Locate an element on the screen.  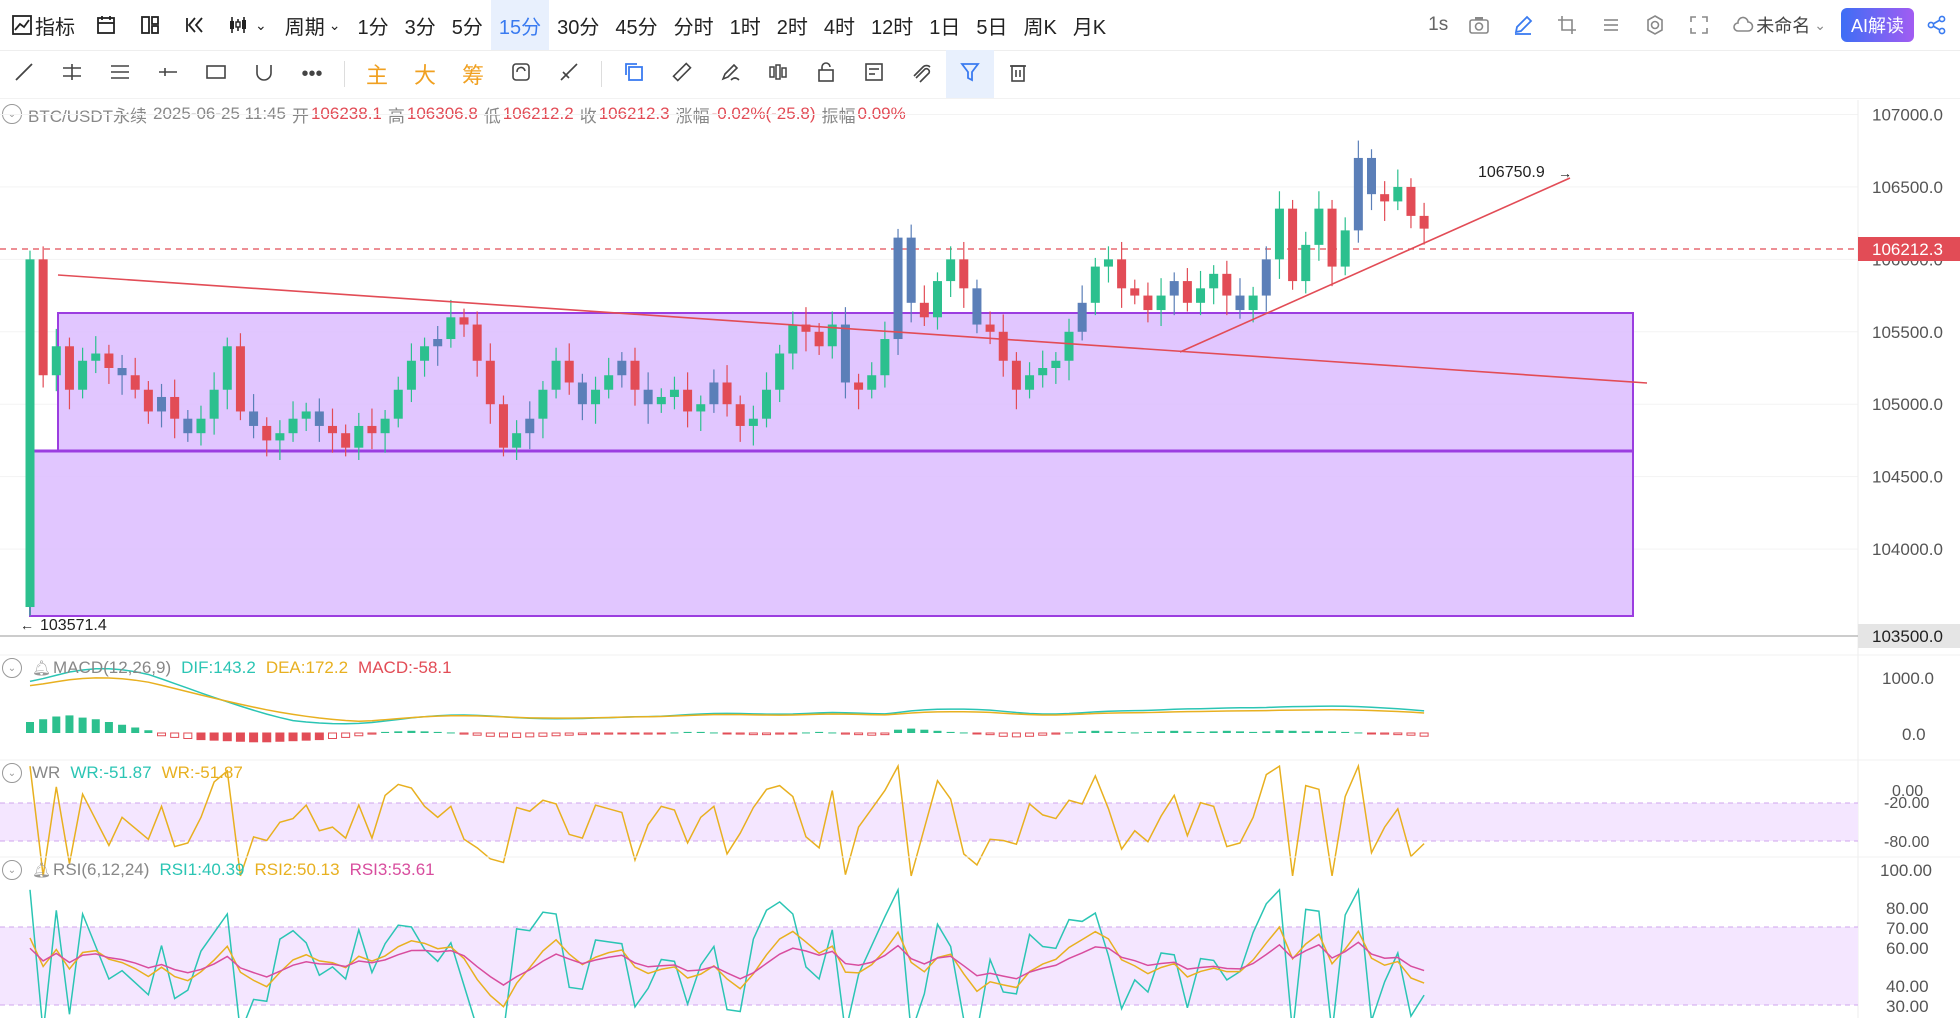
main-chips-toggle: 主 is located at coordinates (377, 74).